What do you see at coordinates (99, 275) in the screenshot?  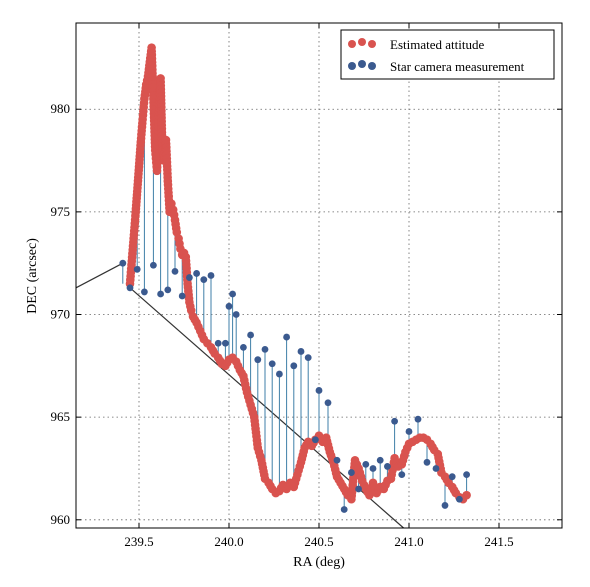 I see `reference-line` at bounding box center [99, 275].